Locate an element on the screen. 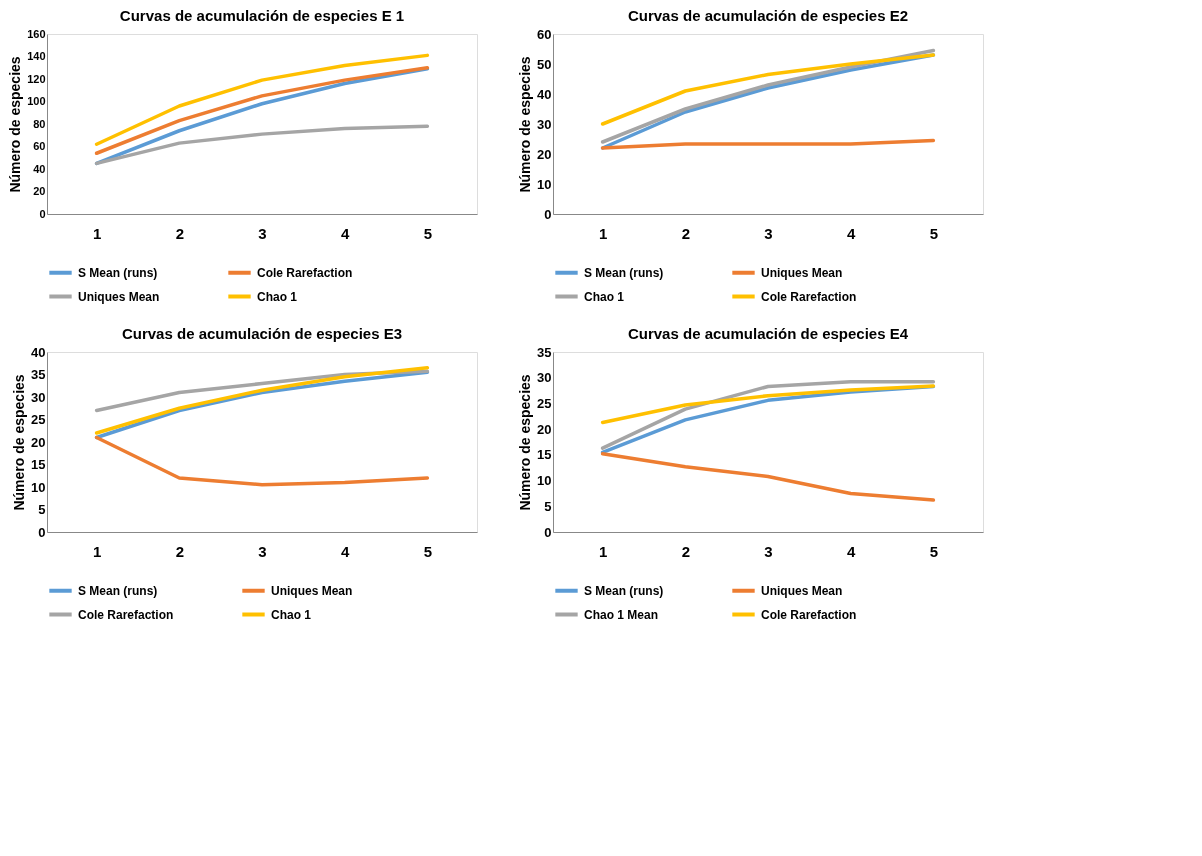 The width and height of the screenshot is (1202, 856). y-tick-label: 160 is located at coordinates (36, 33).